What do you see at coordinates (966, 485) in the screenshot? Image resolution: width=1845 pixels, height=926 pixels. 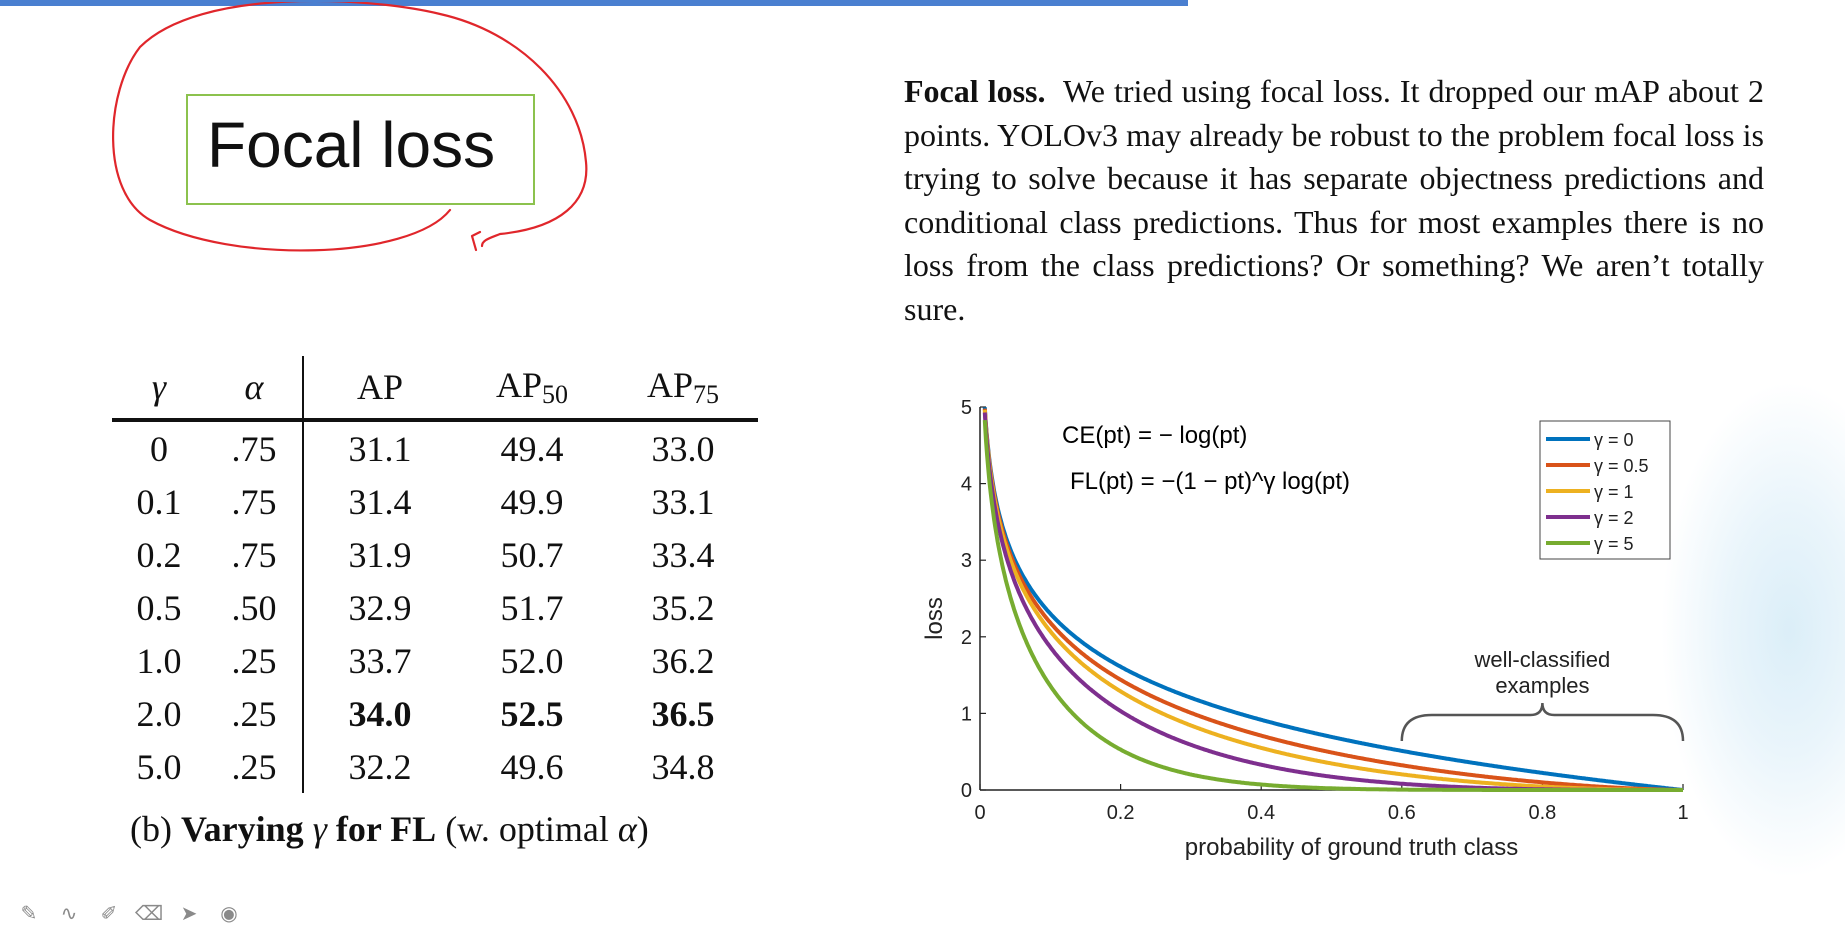 I see `y-tick-label: 4` at bounding box center [966, 485].